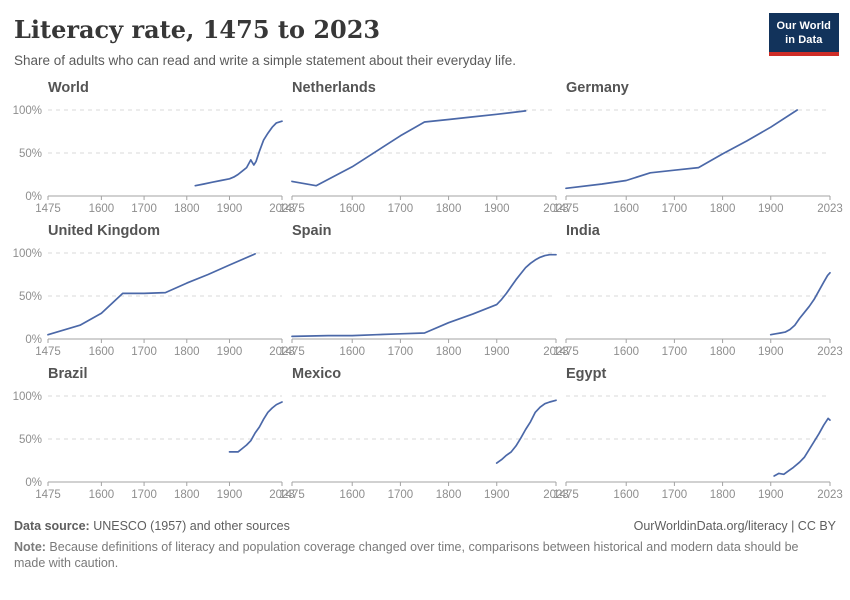 The width and height of the screenshot is (850, 600). What do you see at coordinates (734, 525) in the screenshot?
I see `owid-license-link: OurWorldinData.org/literacy | CC BY` at bounding box center [734, 525].